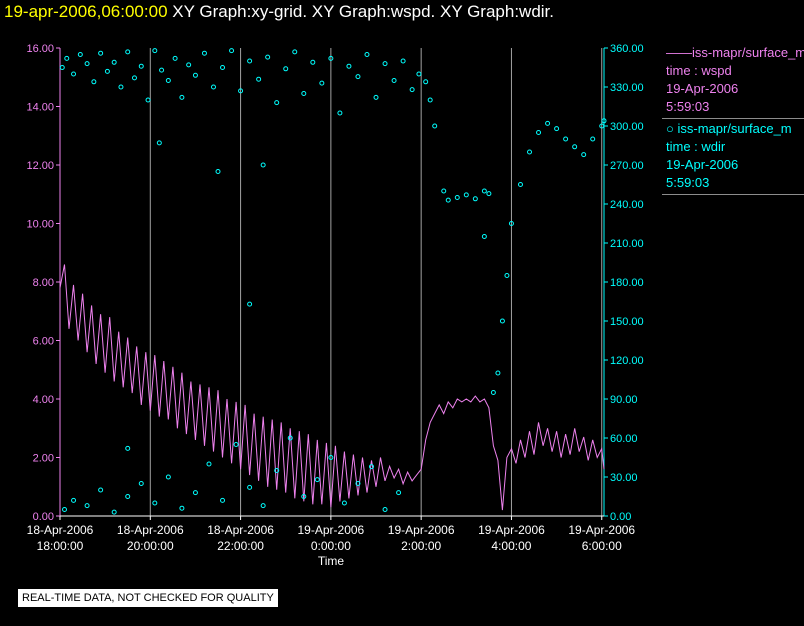 This screenshot has width=804, height=626. What do you see at coordinates (331, 561) in the screenshot?
I see `x-axis-label: Time` at bounding box center [331, 561].